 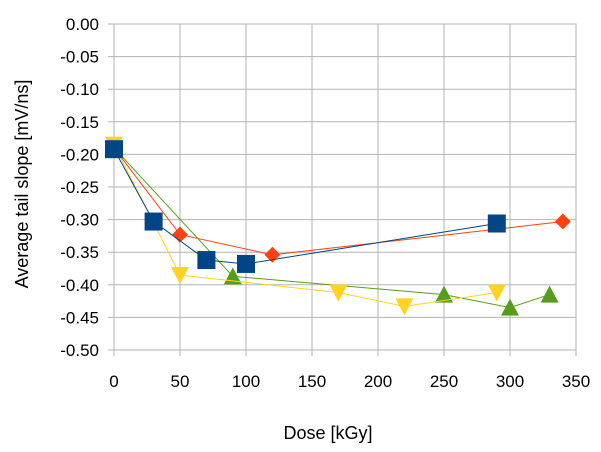 I want to click on y-tick-label: -0.50, so click(x=79, y=350).